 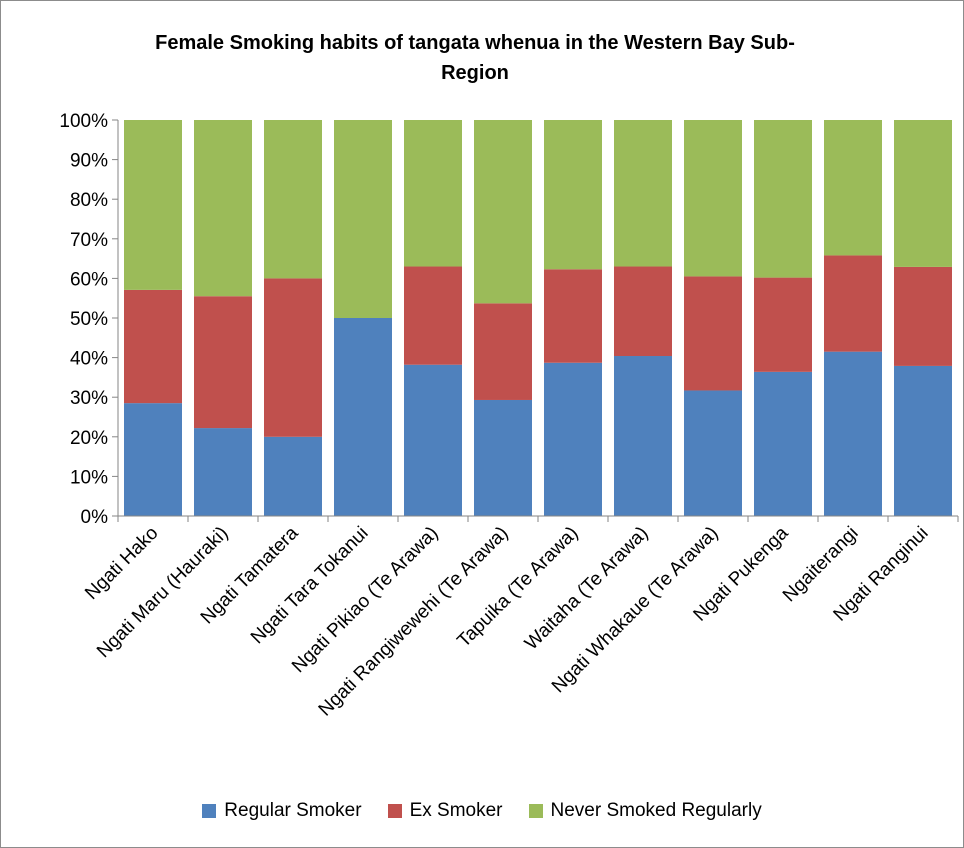 I want to click on legend-label-regular-smoker: Regular Smoker, so click(x=293, y=810).